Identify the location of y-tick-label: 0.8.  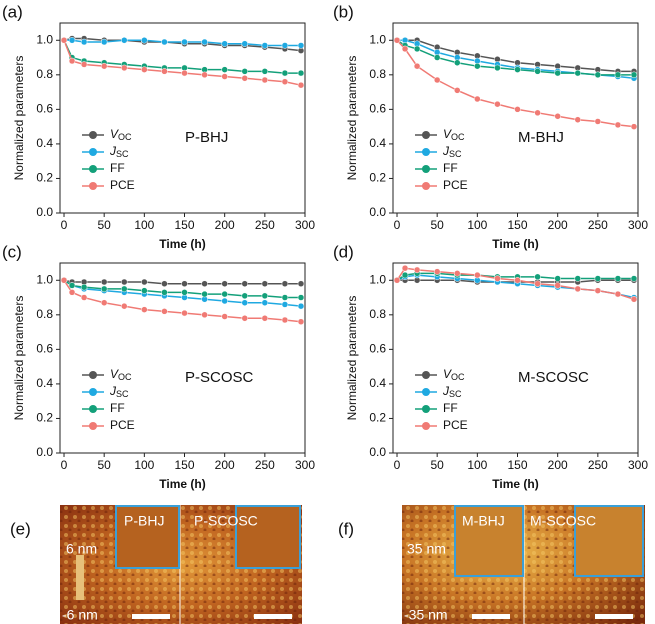
(377, 314).